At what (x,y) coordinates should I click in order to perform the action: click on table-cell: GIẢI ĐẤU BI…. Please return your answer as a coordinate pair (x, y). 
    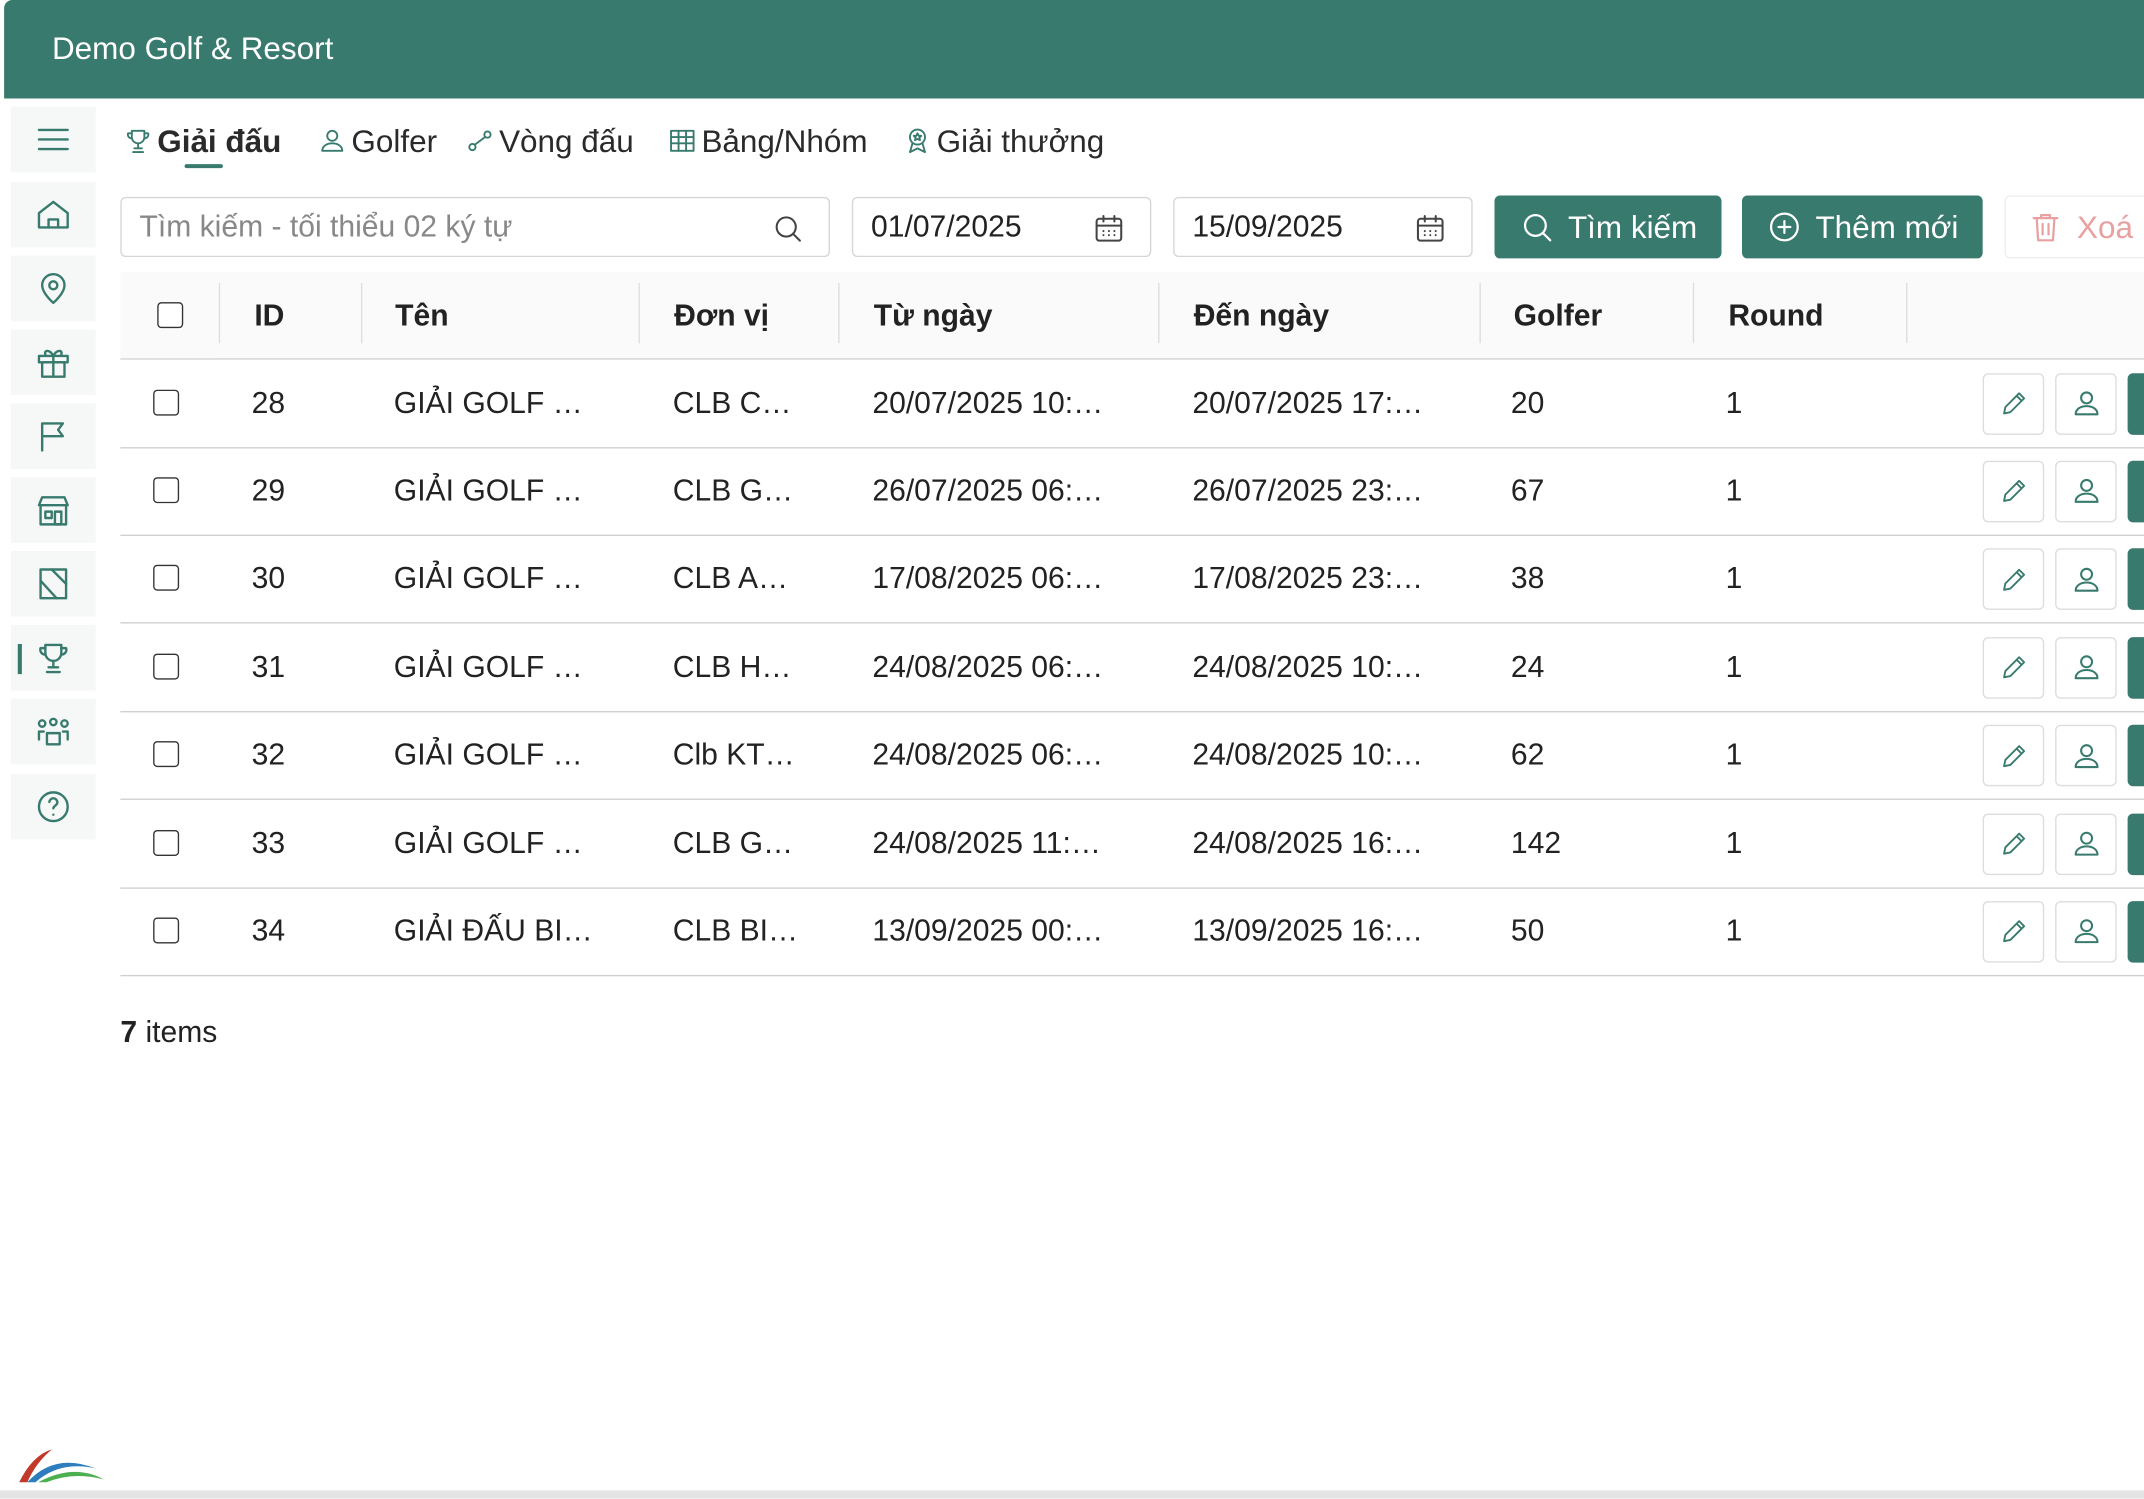
    Looking at the image, I should click on (493, 930).